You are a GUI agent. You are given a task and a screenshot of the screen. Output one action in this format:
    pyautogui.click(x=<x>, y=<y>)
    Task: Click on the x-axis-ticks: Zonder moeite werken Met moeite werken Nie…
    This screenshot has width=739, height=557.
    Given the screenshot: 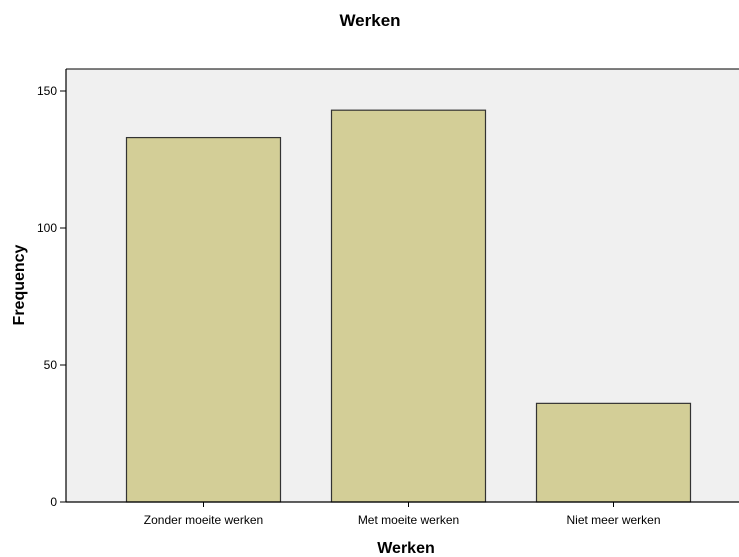 What is the action you would take?
    pyautogui.click(x=402, y=514)
    